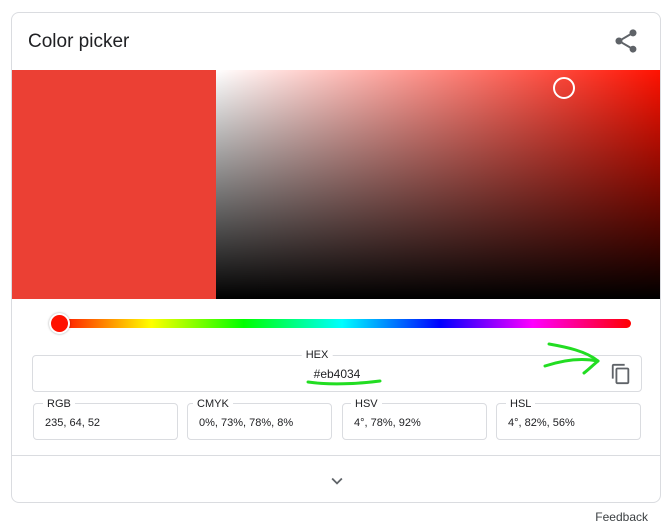 Image resolution: width=667 pixels, height=530 pixels. I want to click on expand-button, so click(337, 481).